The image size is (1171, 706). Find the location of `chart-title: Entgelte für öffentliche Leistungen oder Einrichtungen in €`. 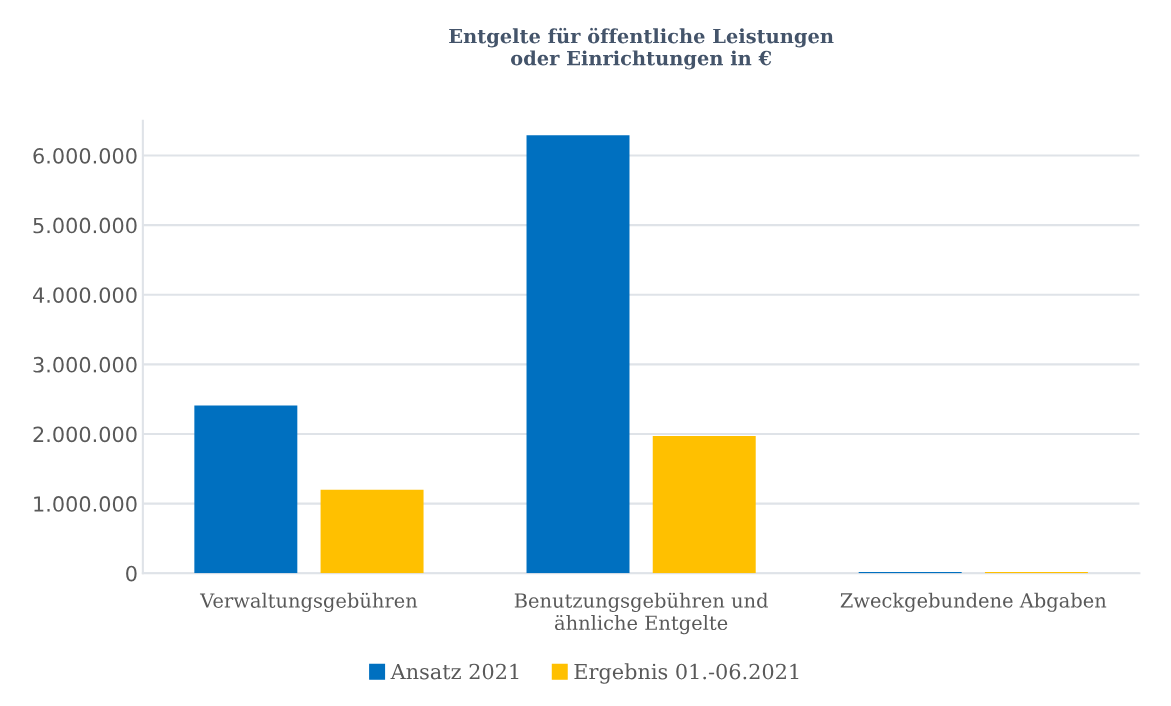

chart-title: Entgelte für öffentliche Leistungen oder Einrichtungen in € is located at coordinates (641, 48).